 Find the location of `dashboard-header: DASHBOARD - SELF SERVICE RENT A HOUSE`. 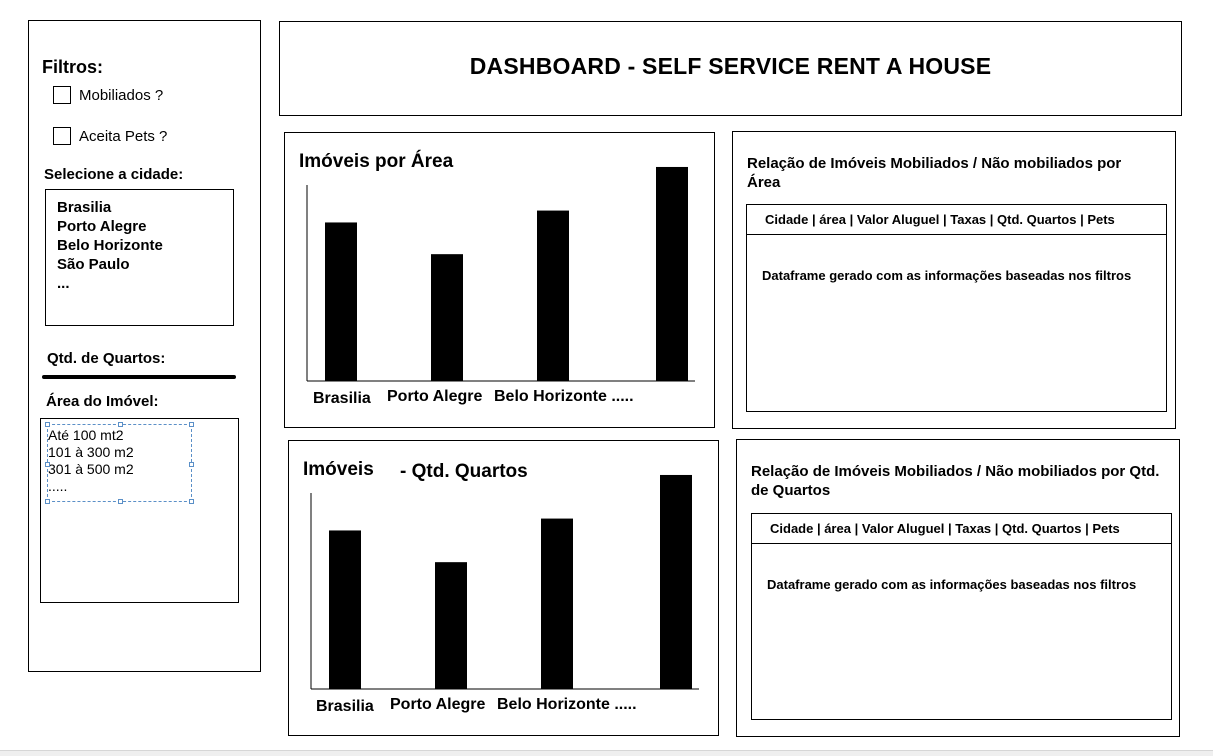

dashboard-header: DASHBOARD - SELF SERVICE RENT A HOUSE is located at coordinates (730, 68).